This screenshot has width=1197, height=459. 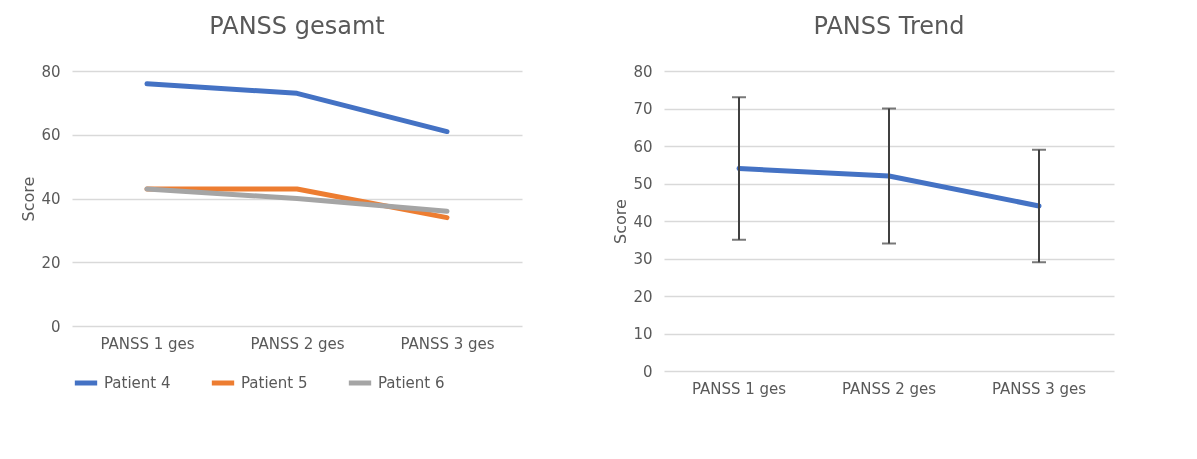 What do you see at coordinates (643, 259) in the screenshot?
I see `y-tick-label: 30` at bounding box center [643, 259].